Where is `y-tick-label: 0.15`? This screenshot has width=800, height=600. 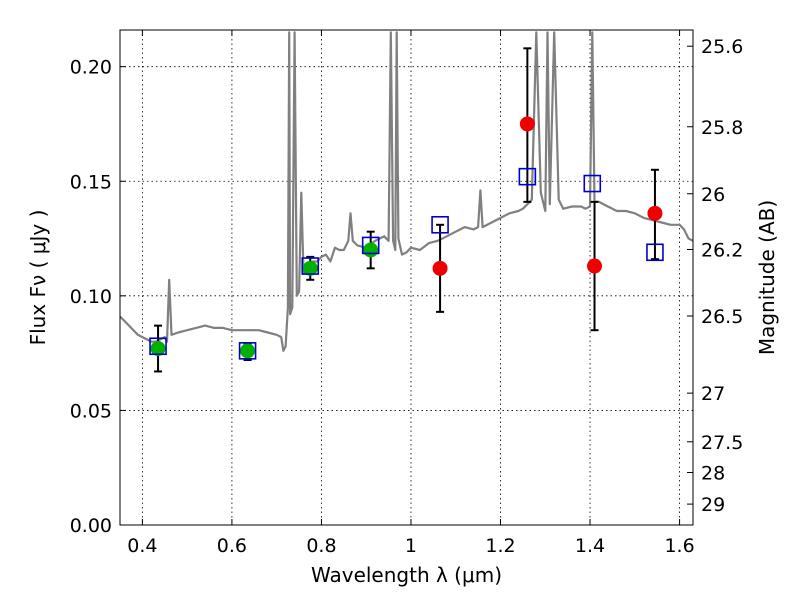 y-tick-label: 0.15 is located at coordinates (91, 182).